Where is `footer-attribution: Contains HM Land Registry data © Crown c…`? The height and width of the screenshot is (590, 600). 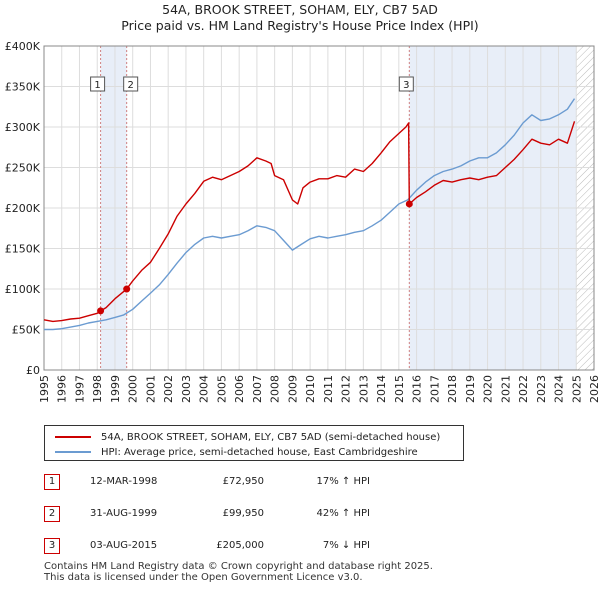
footer-attribution: Contains HM Land Registry data © Crown c… is located at coordinates (238, 572).